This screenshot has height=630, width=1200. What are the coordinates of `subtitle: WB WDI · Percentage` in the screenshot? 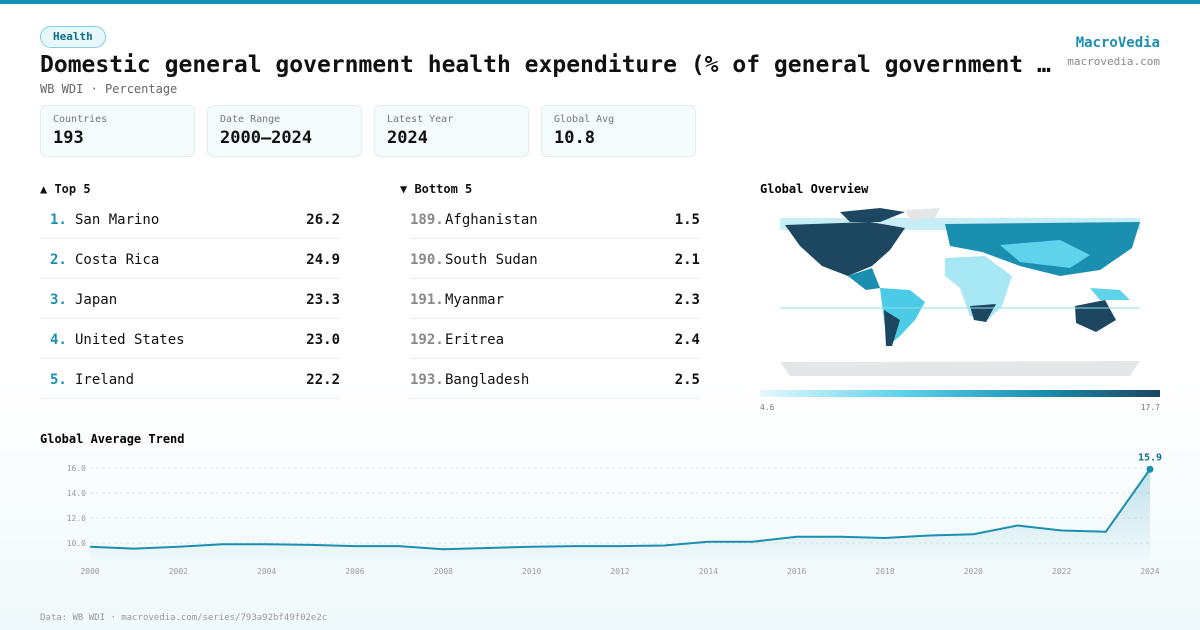 It's located at (109, 89).